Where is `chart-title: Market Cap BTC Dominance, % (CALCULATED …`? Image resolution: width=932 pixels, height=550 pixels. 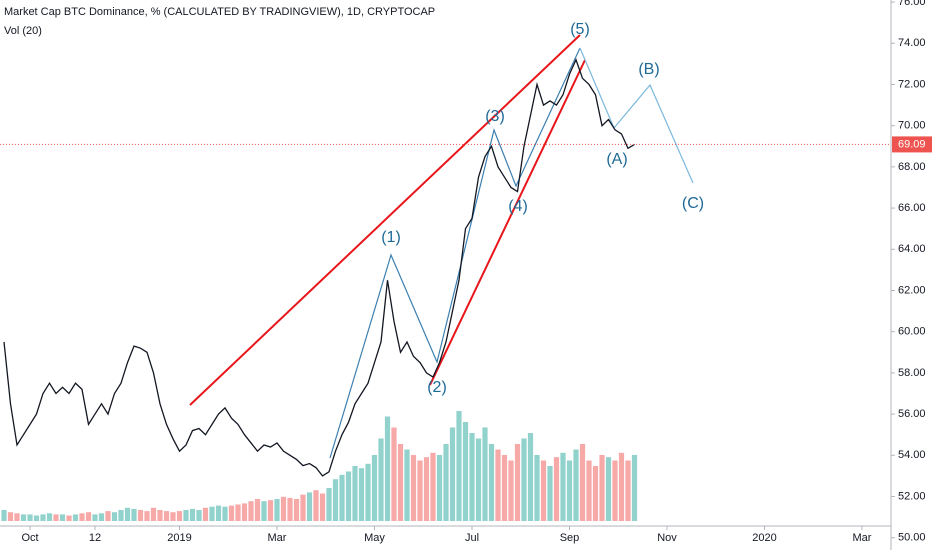
chart-title: Market Cap BTC Dominance, % (CALCULATED … is located at coordinates (219, 12).